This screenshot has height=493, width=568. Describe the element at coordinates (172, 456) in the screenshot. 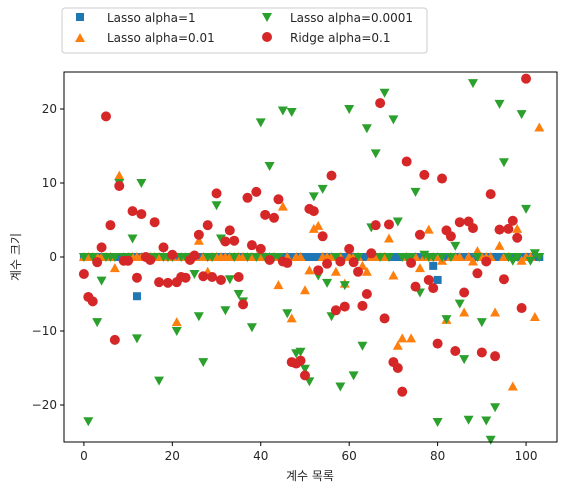

I see `x-tick-label: 20` at that location.